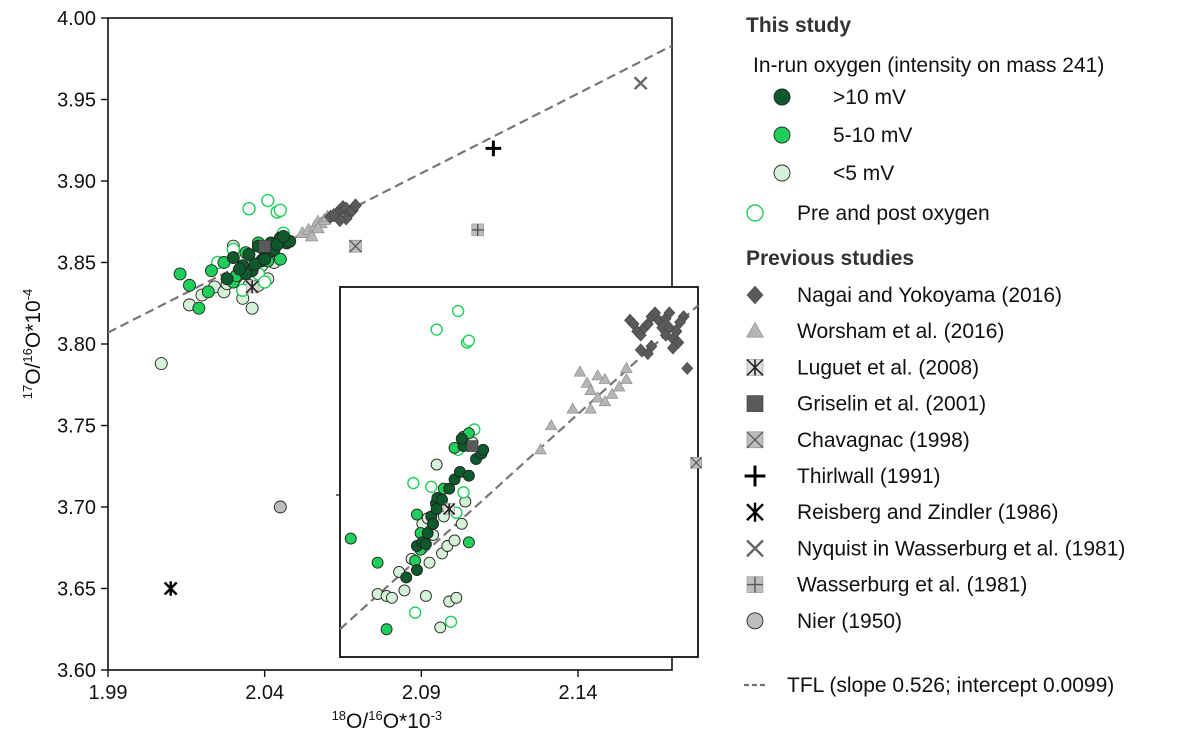  Describe the element at coordinates (355, 205) in the screenshot. I see `point-nagai` at that location.